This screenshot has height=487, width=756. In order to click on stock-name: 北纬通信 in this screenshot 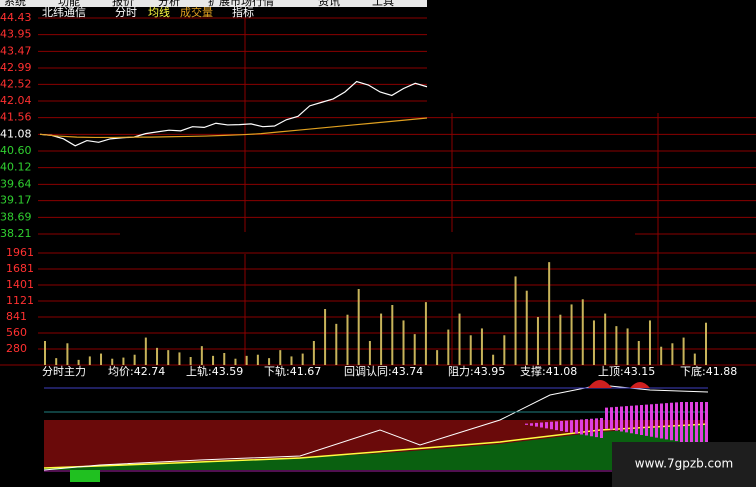, I will do `click(64, 12)`.